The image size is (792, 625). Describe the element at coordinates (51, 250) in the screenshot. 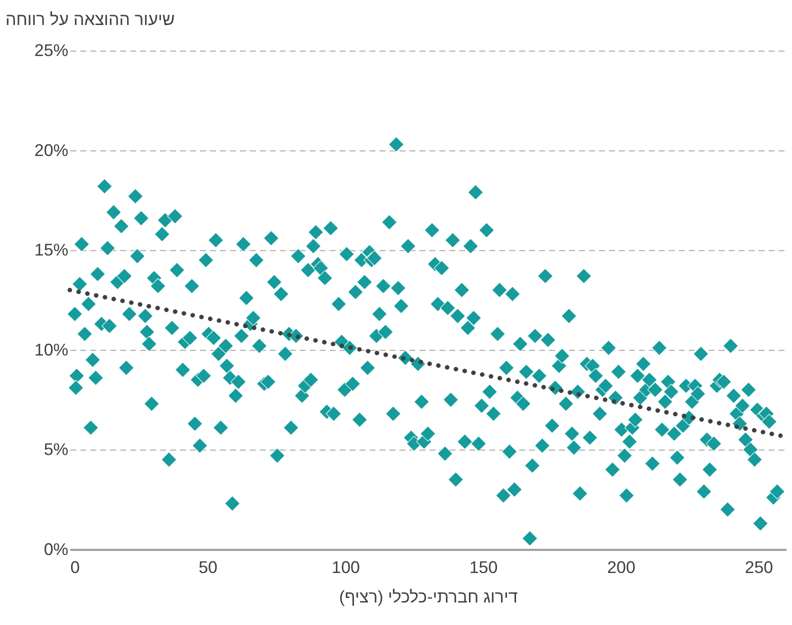

I see `y-tick-label: 15%` at that location.